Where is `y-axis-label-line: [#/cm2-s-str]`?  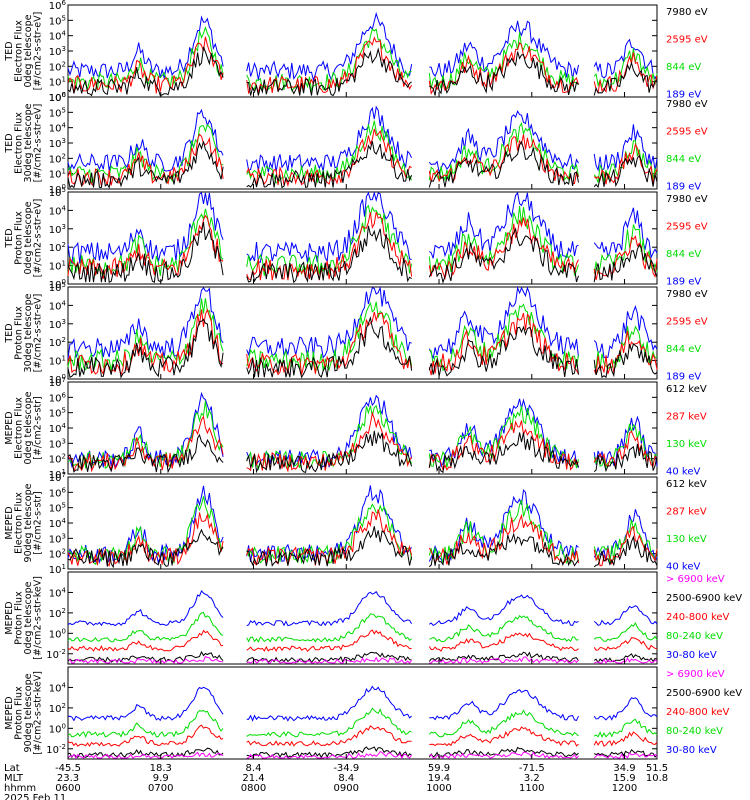 y-axis-label-line: [#/cm2-s-str] is located at coordinates (38, 522).